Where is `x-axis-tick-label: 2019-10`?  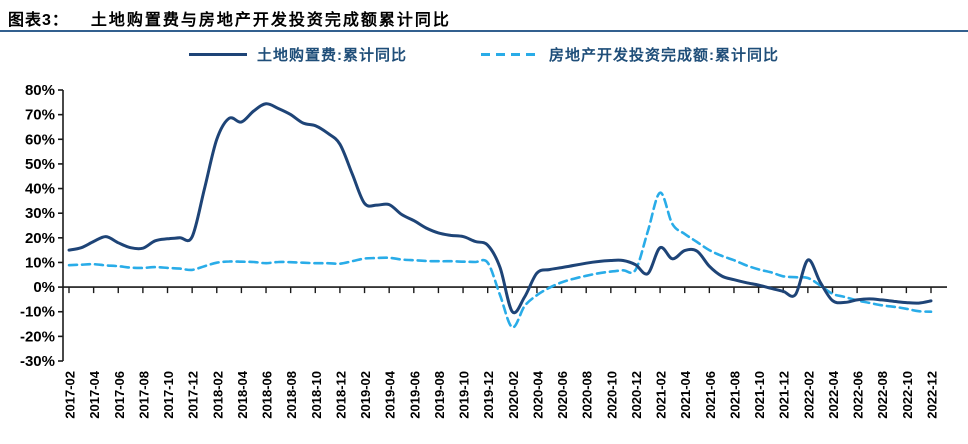 x-axis-tick-label: 2019-10 is located at coordinates (464, 395).